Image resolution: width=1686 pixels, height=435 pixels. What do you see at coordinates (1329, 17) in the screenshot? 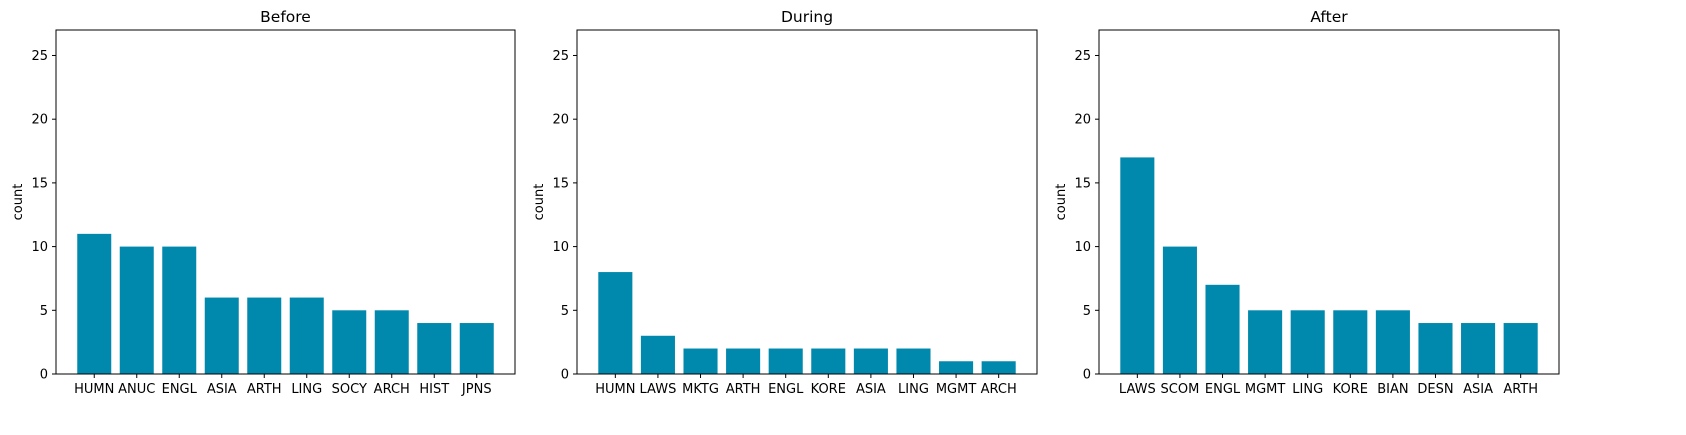
I see `chart-title: After` at bounding box center [1329, 17].